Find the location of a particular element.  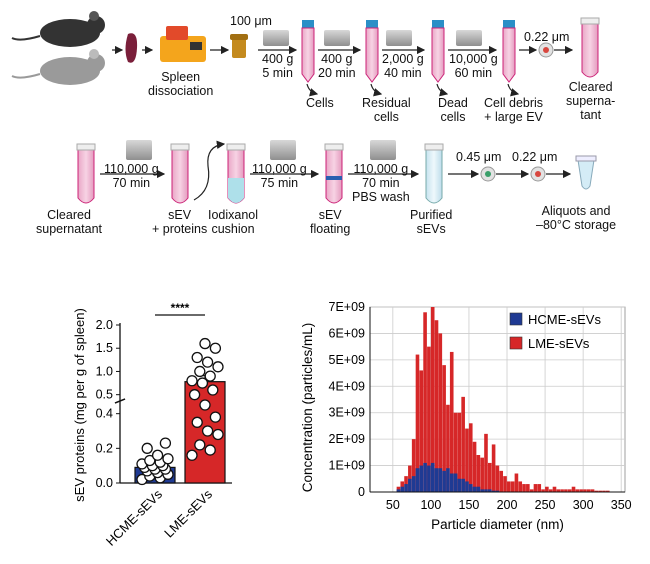

tube-2-icon is located at coordinates (372, 51).